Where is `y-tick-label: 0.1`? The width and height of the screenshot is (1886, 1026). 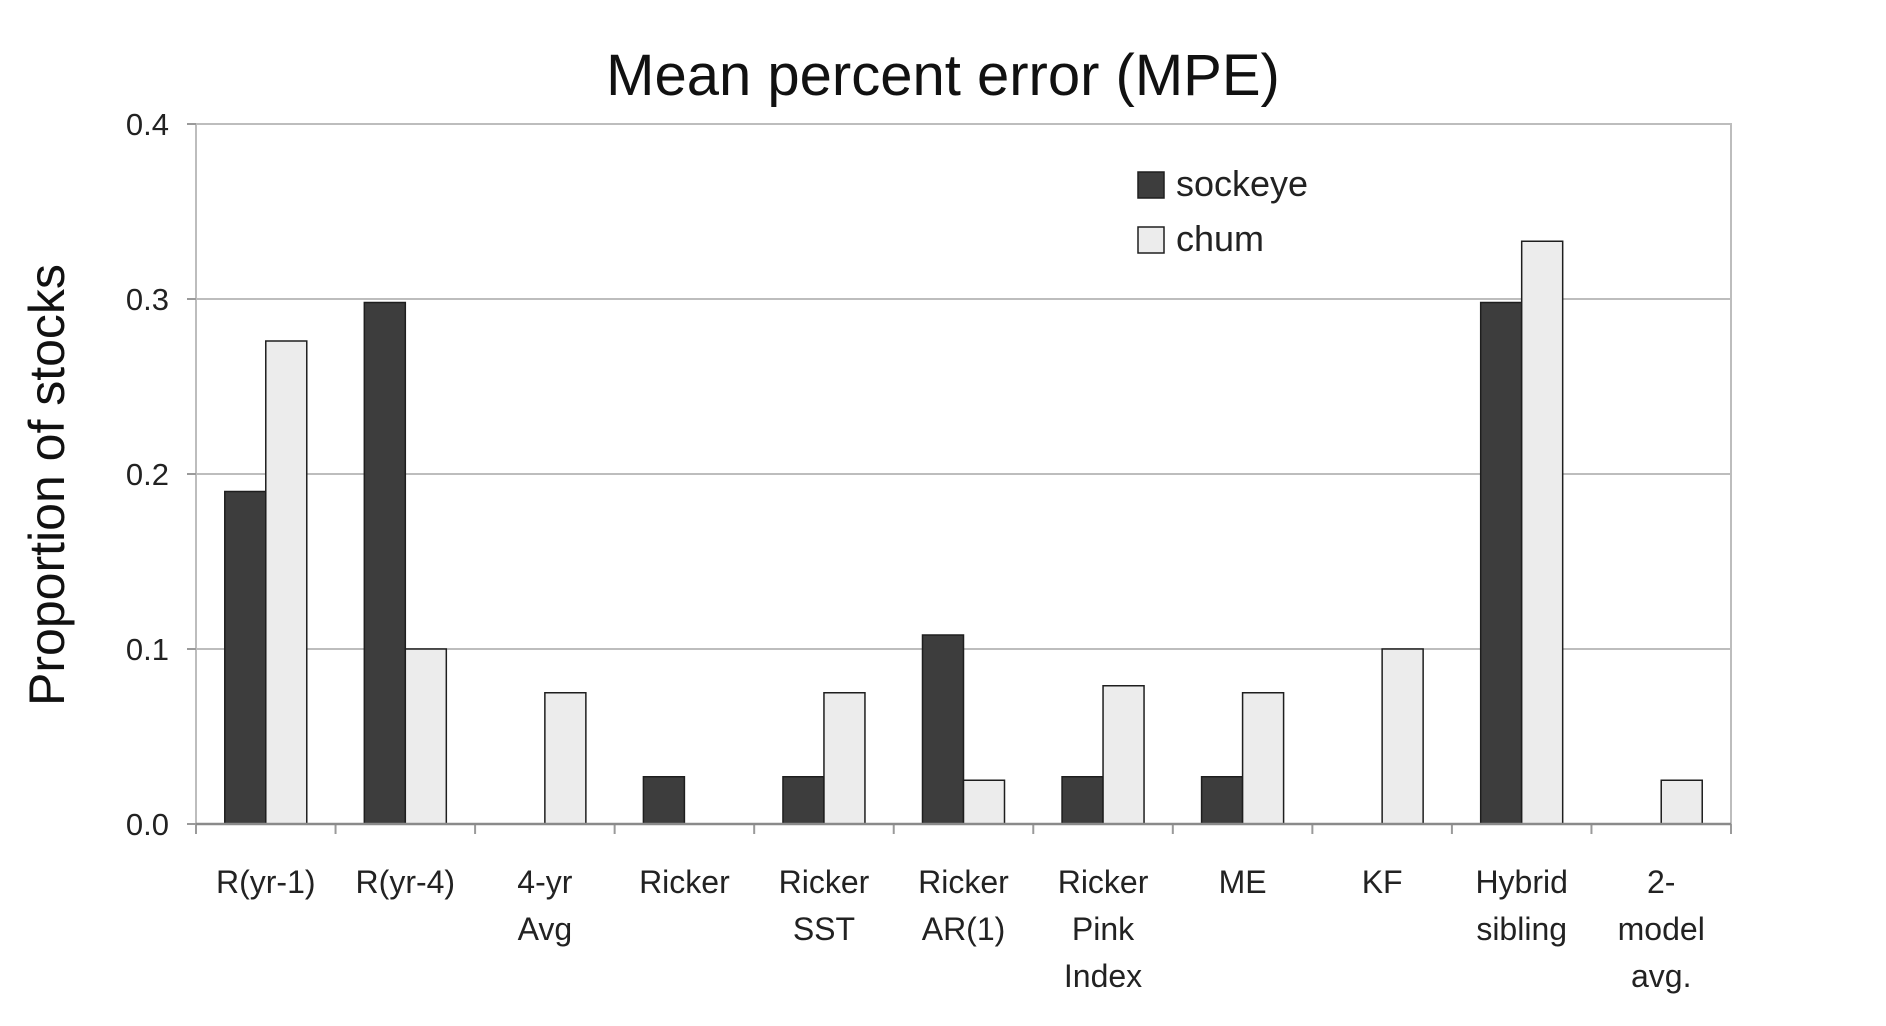 y-tick-label: 0.1 is located at coordinates (147, 649).